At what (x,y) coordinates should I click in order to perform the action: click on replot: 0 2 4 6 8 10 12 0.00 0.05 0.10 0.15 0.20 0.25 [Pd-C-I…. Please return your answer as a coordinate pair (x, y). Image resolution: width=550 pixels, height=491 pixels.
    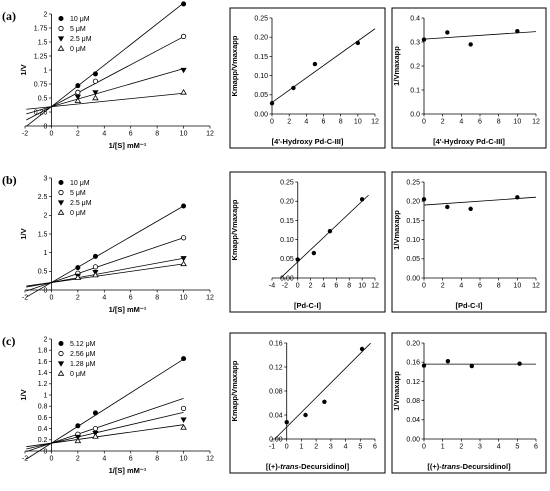
    Looking at the image, I should click on (469, 242).